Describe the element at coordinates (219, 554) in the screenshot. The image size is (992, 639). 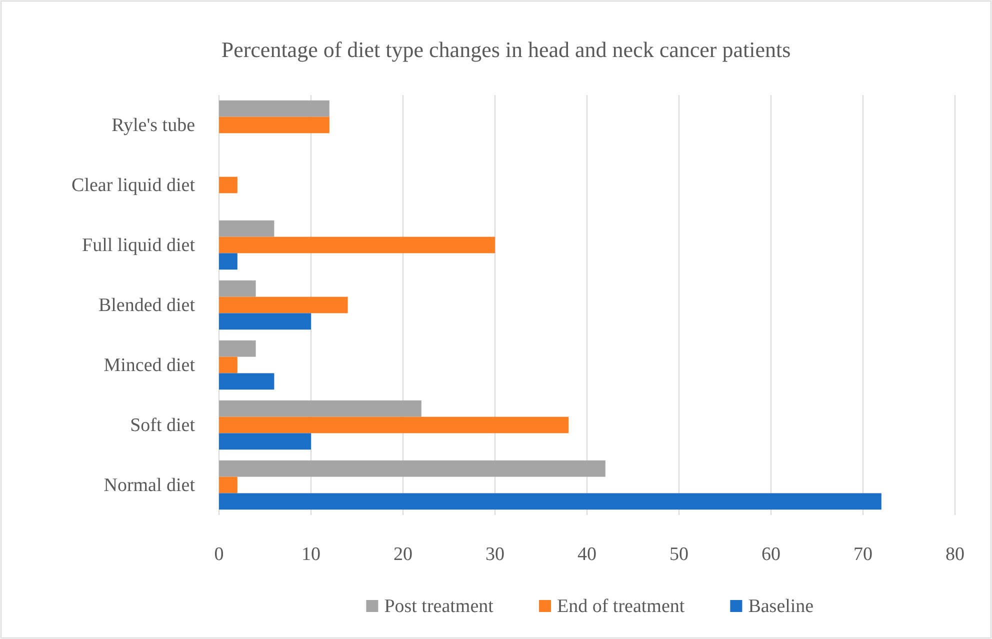
I see `x-tick-label: 0` at that location.